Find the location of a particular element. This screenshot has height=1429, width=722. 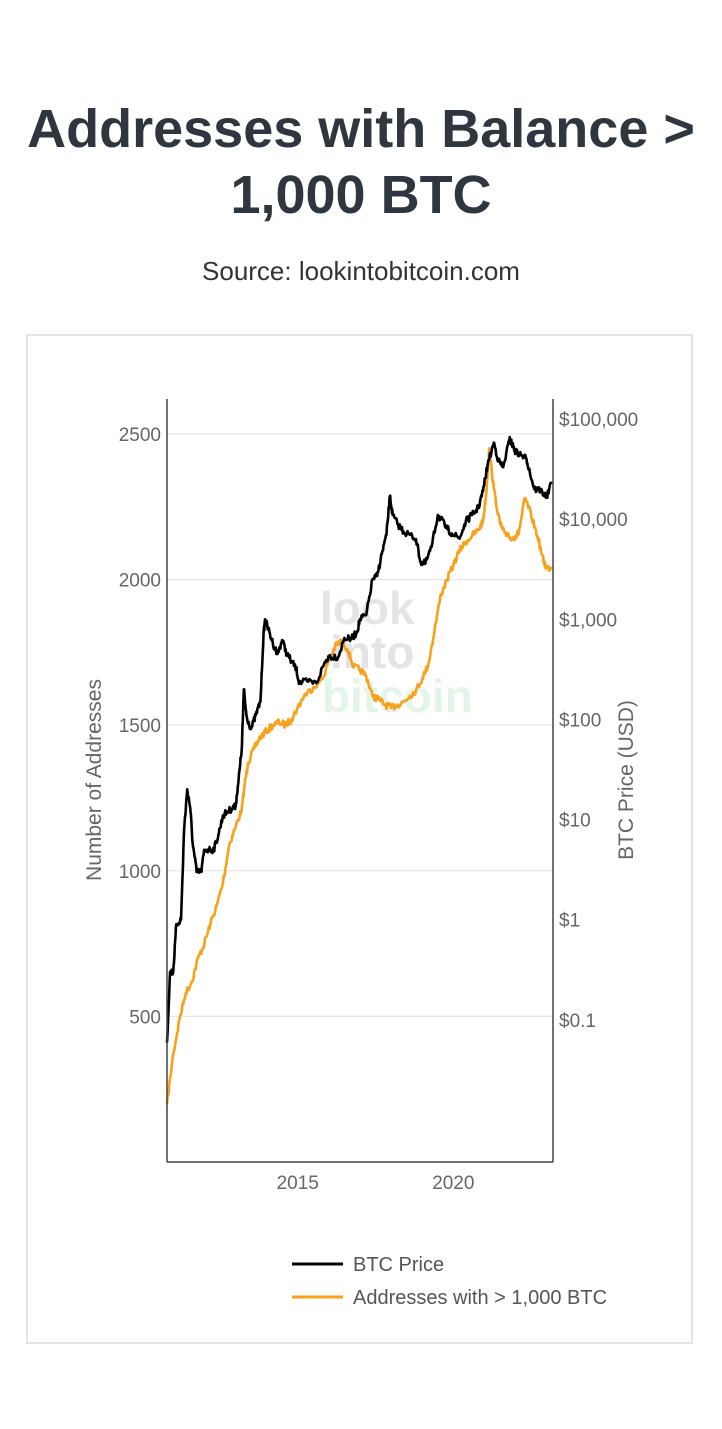

chart-subtitle: Source: lookintobitcoin.com is located at coordinates (361, 271).